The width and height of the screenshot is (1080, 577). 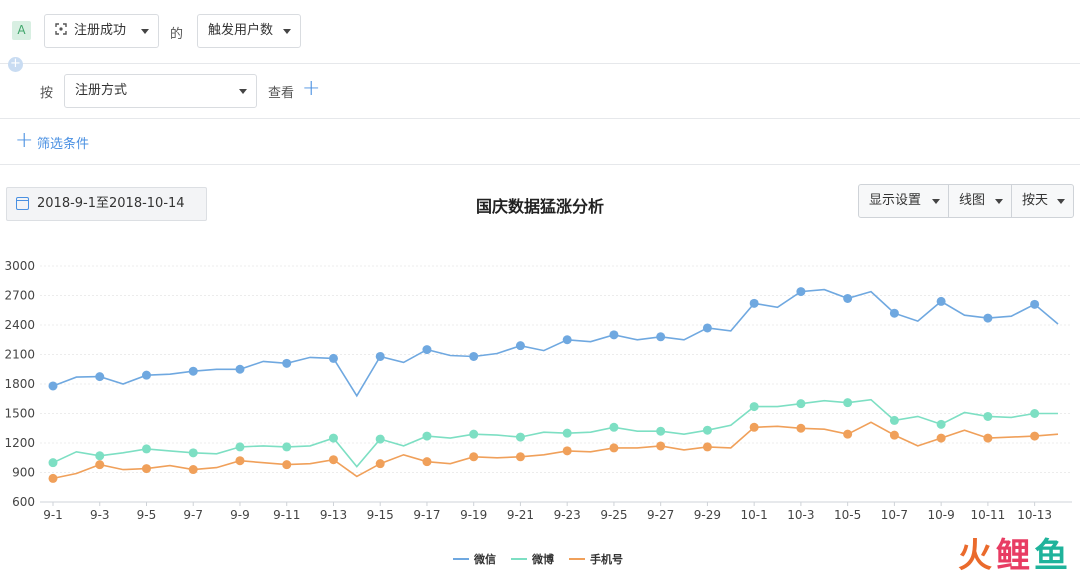 I want to click on x-tick-label: 9-9, so click(x=240, y=515).